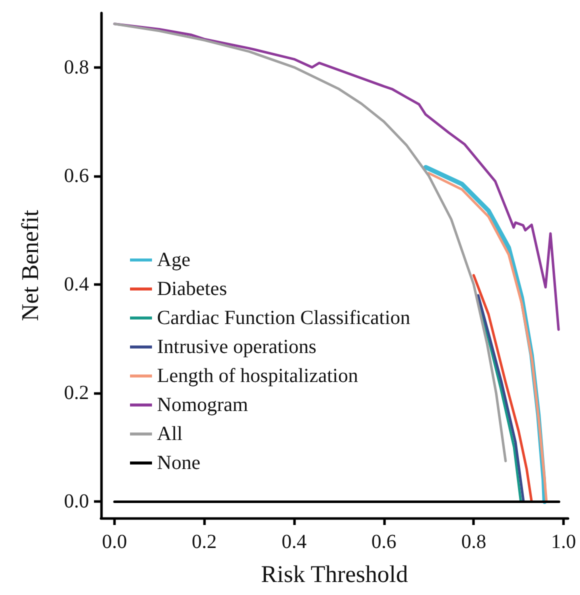 This screenshot has height=595, width=580. I want to click on x-tick-label: 0.6, so click(383, 542).